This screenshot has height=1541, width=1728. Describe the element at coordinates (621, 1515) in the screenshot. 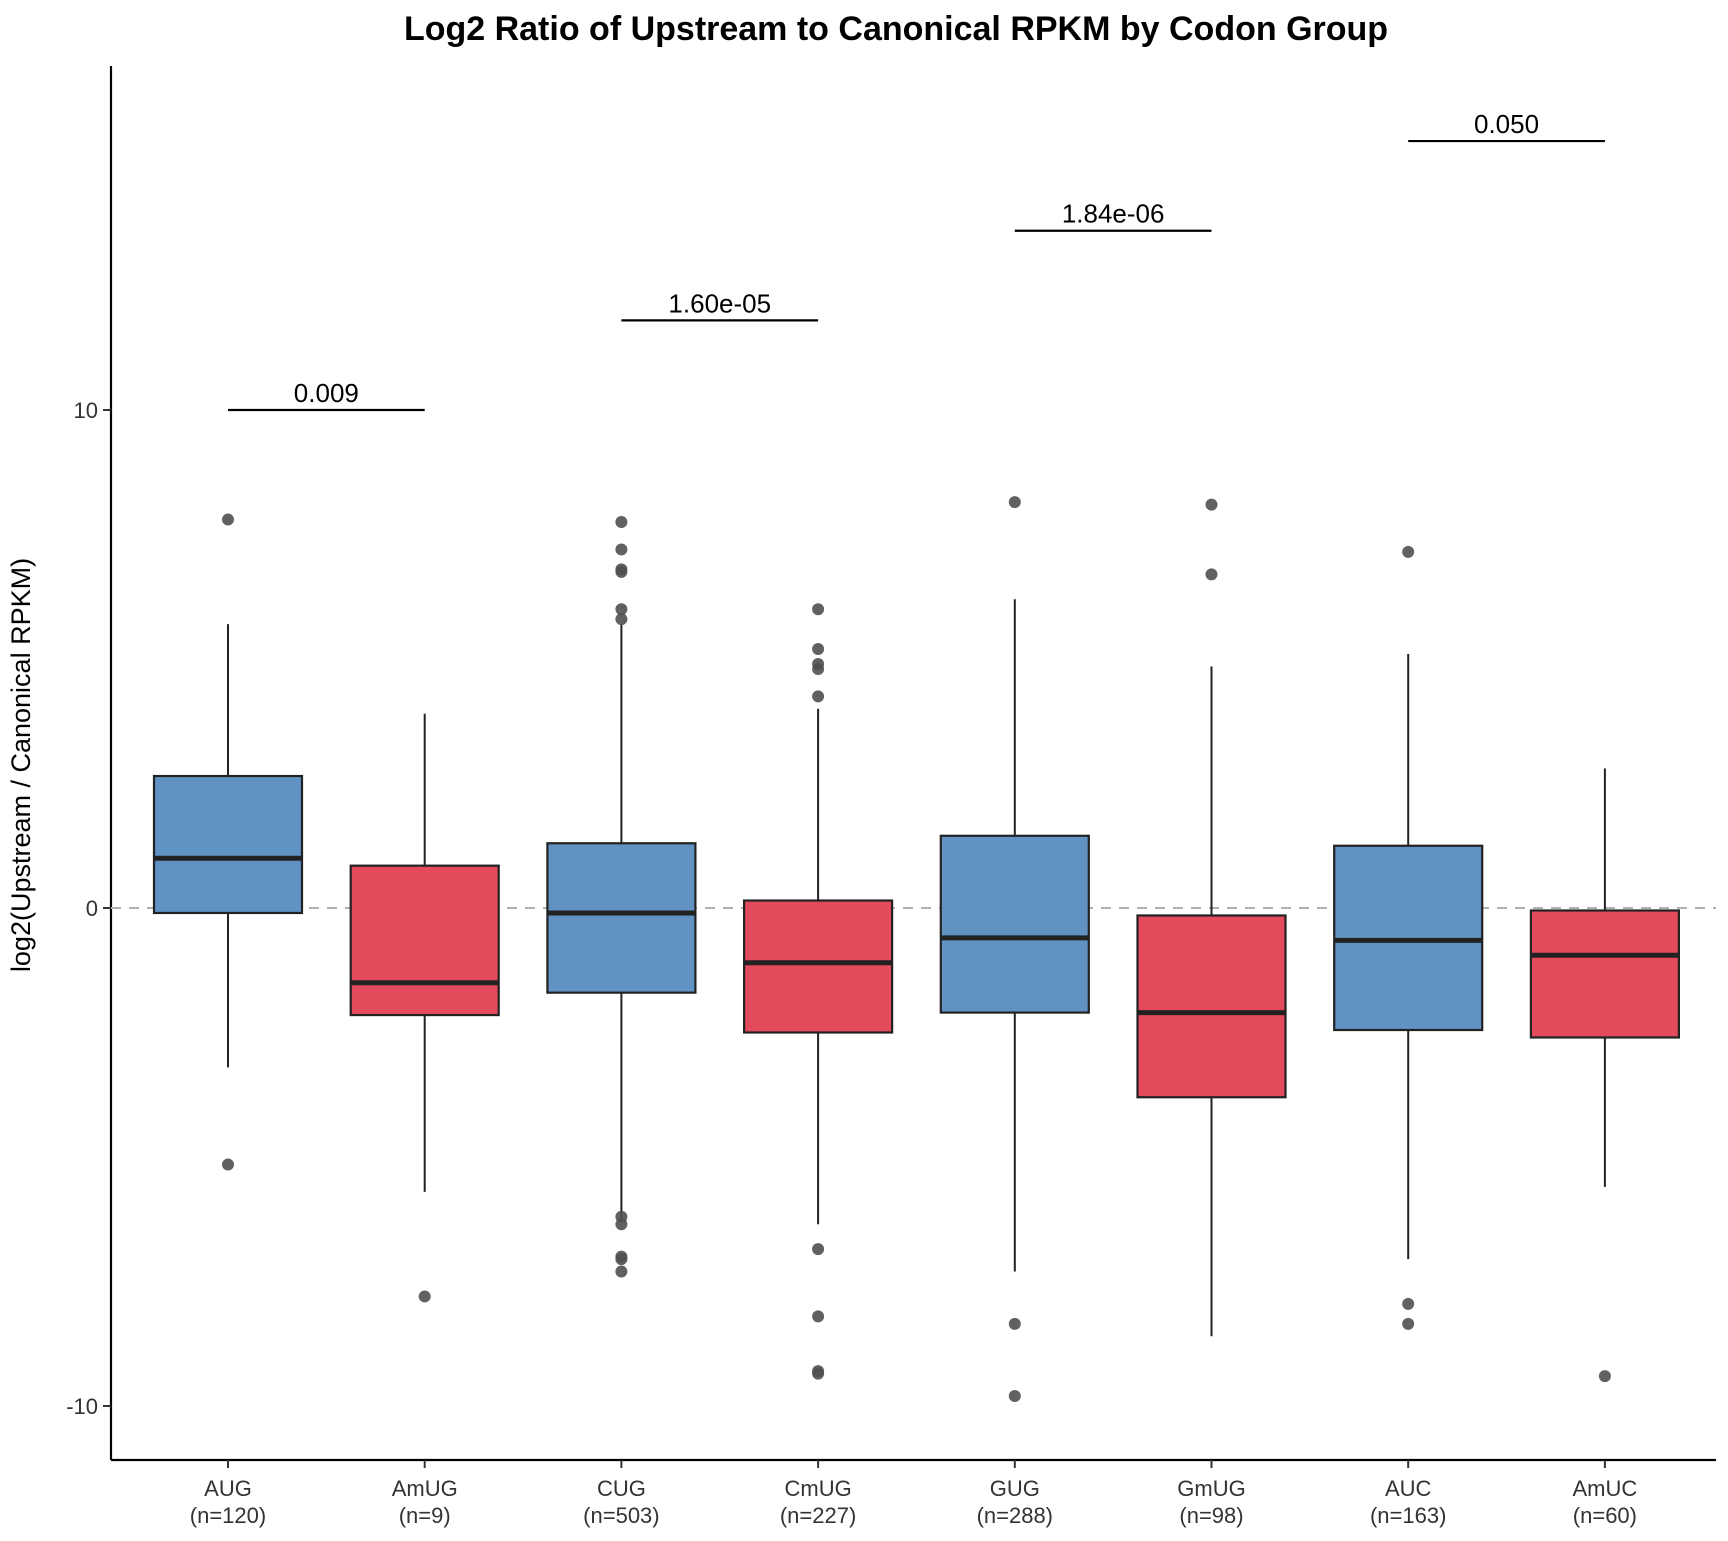

I see `x-tick-count-label: (n=503)` at that location.